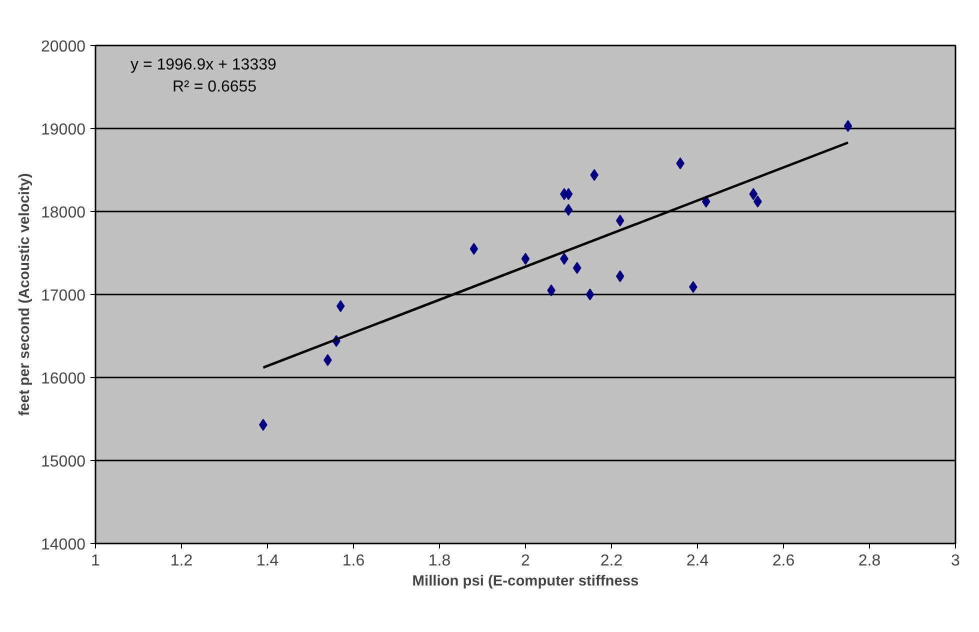 The width and height of the screenshot is (979, 632). What do you see at coordinates (353, 561) in the screenshot?
I see `x-tick-label: 1.6` at bounding box center [353, 561].